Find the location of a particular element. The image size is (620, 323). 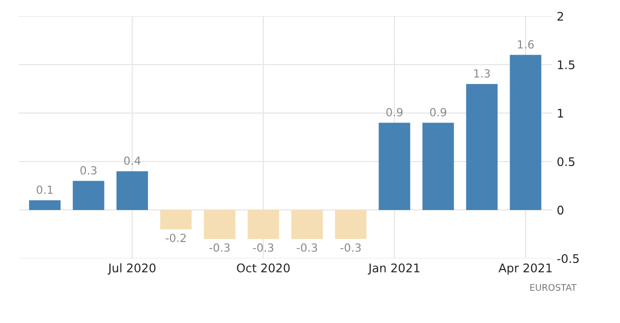

x-tick-label: Apr 2021 is located at coordinates (525, 269).